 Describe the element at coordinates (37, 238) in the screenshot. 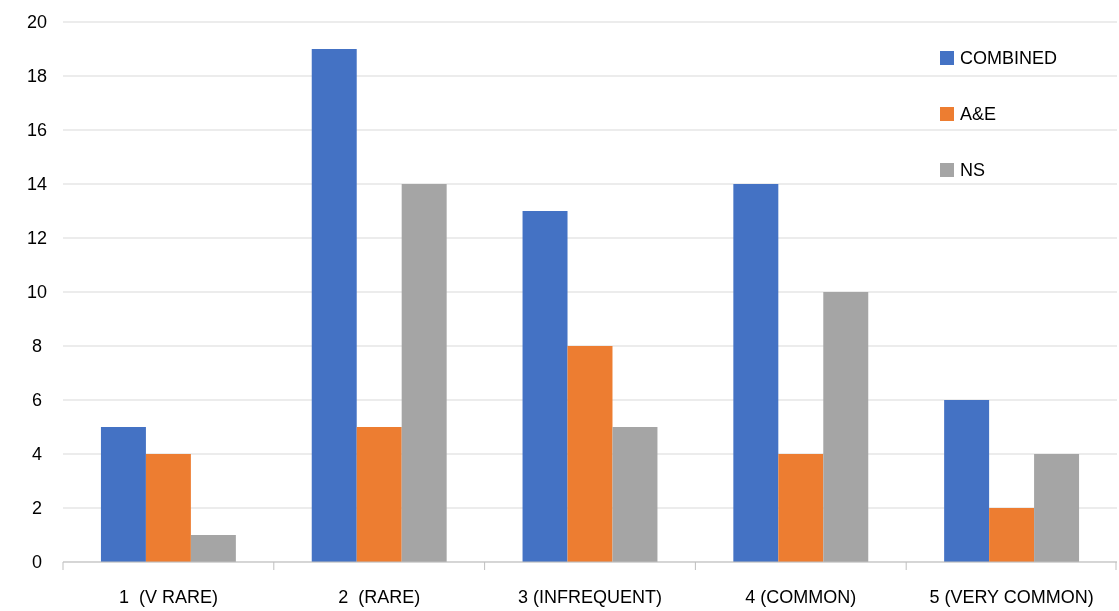

I see `y-tick-label: 12` at that location.